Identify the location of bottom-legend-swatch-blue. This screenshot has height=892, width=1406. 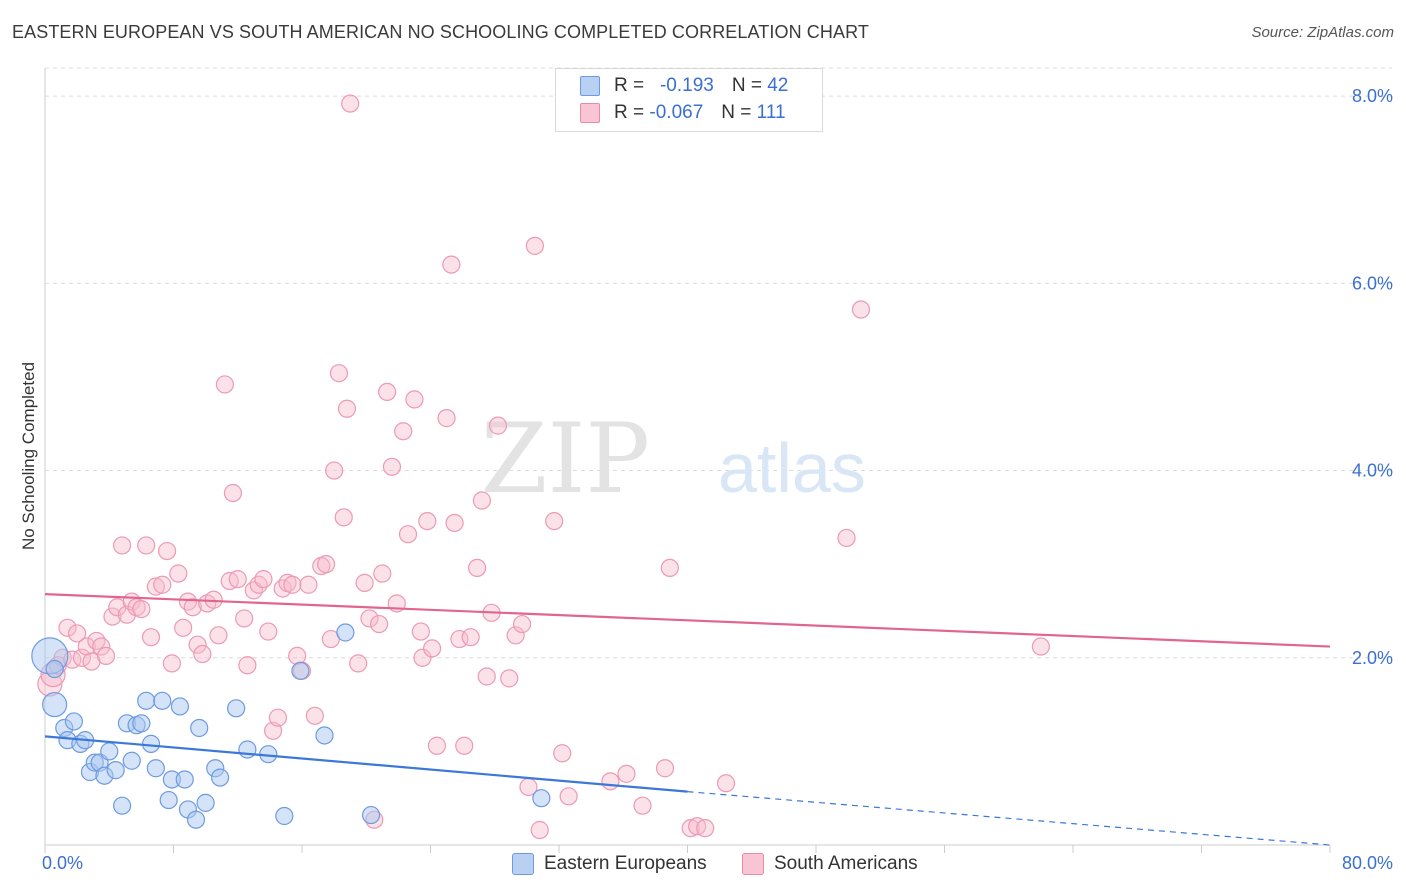
(523, 864).